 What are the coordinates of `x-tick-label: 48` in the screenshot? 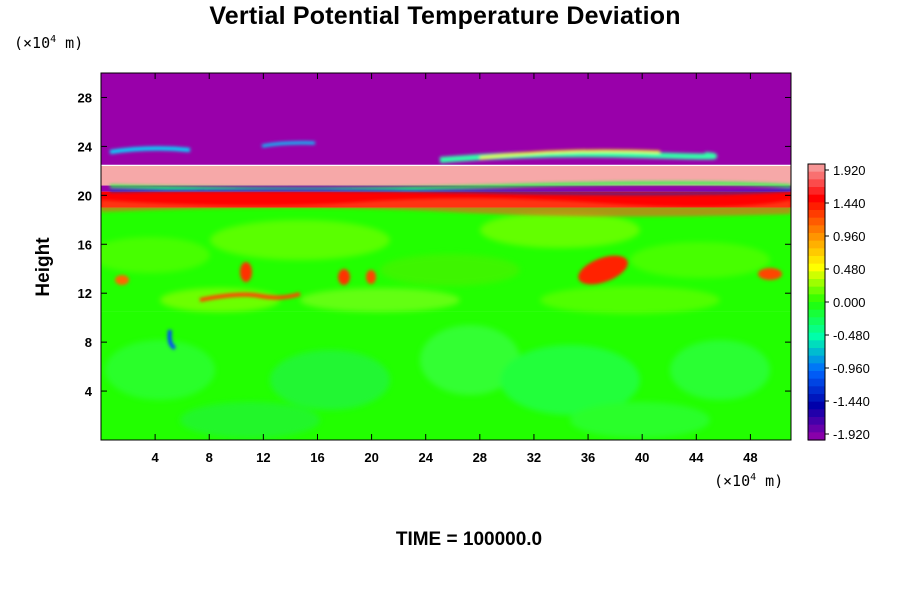 It's located at (750, 457).